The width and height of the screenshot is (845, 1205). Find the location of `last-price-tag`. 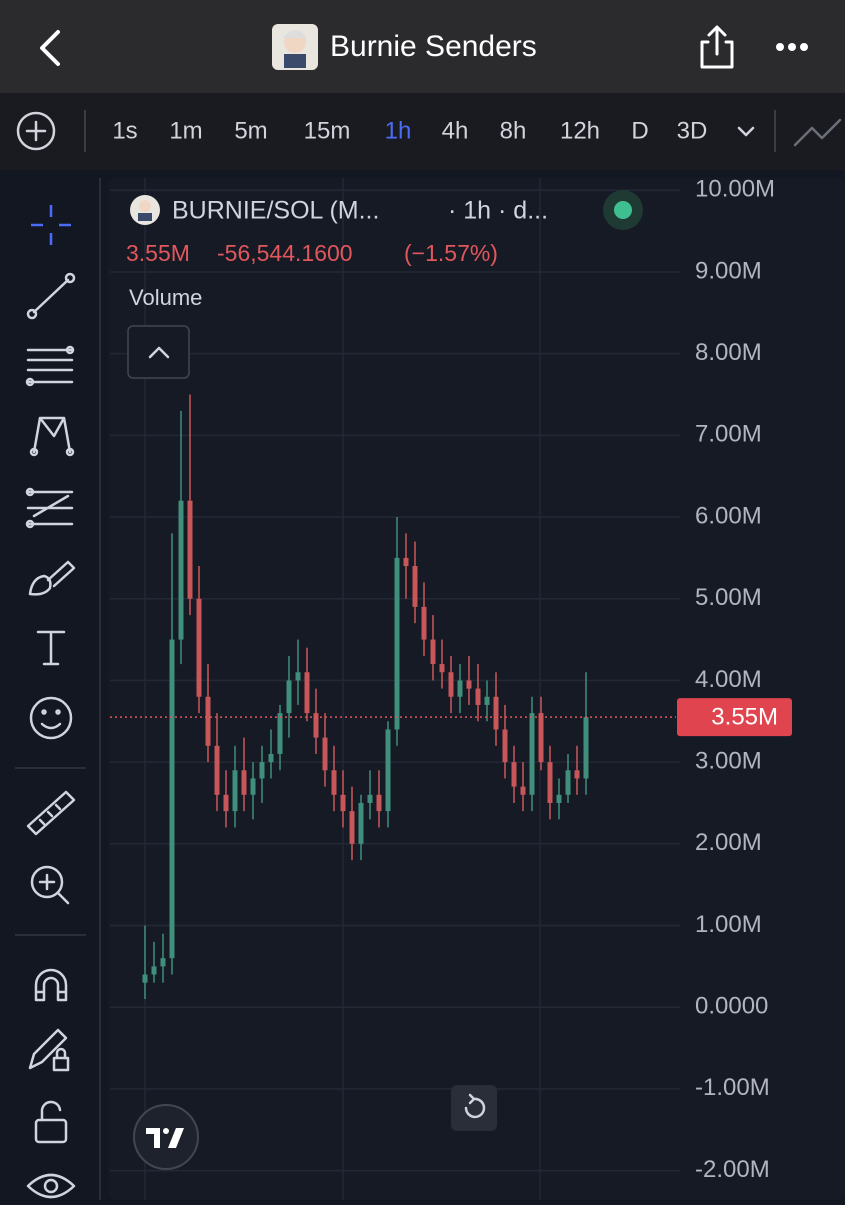

last-price-tag is located at coordinates (734, 717).